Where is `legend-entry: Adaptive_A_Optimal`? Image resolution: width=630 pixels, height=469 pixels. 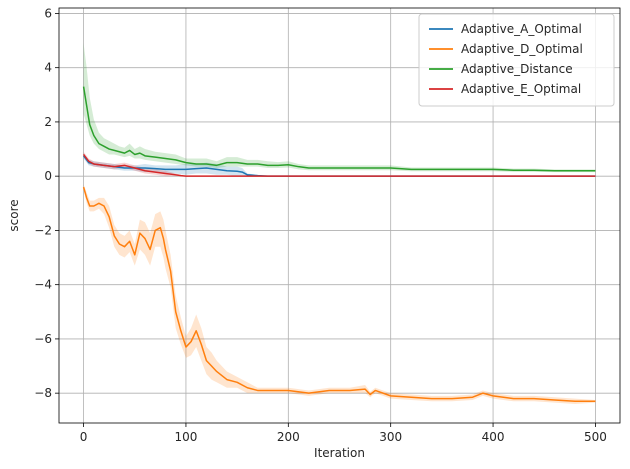 legend-entry: Adaptive_A_Optimal is located at coordinates (521, 29).